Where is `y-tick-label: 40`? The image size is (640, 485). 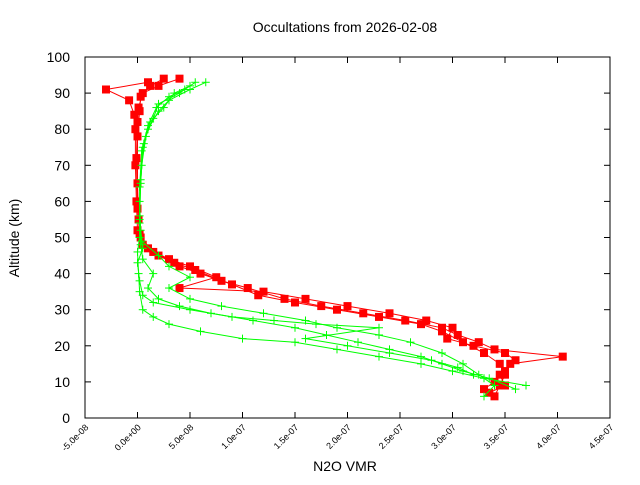 y-tick-label: 40 is located at coordinates (62, 274).